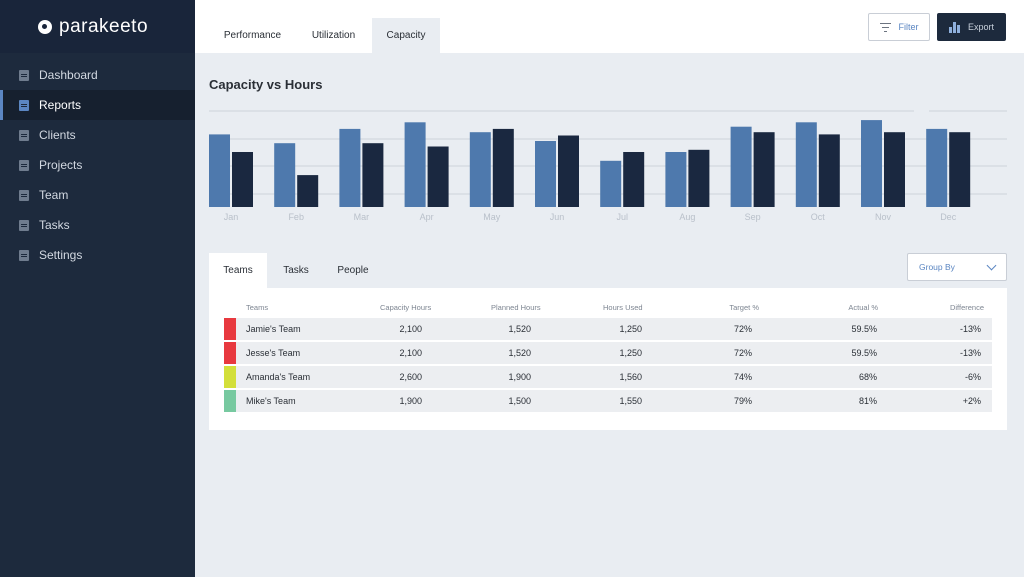 The image size is (1024, 577). What do you see at coordinates (273, 329) in the screenshot?
I see `cell-team-name: Jamie's Team` at bounding box center [273, 329].